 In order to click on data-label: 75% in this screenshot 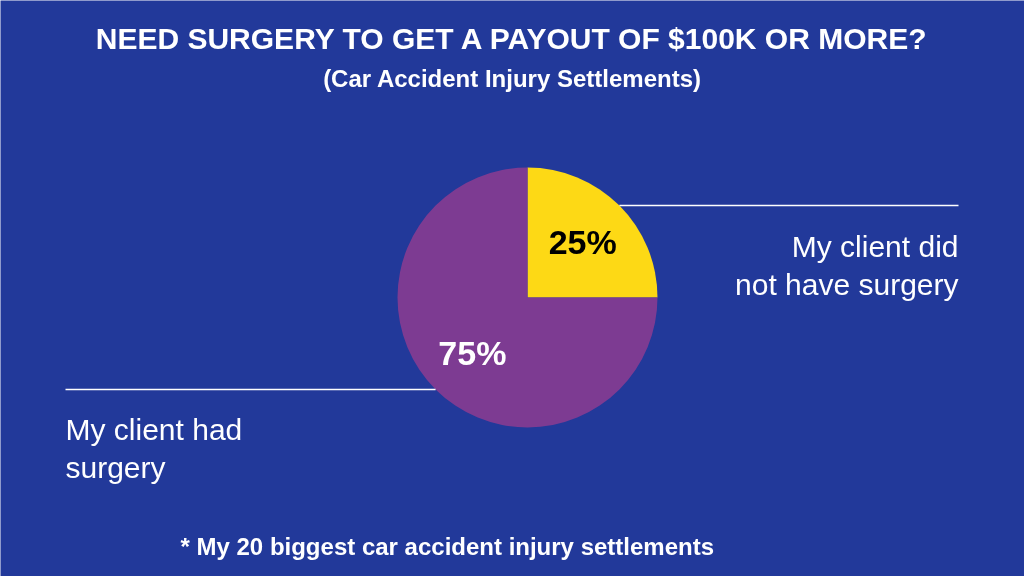, I will do `click(472, 352)`.